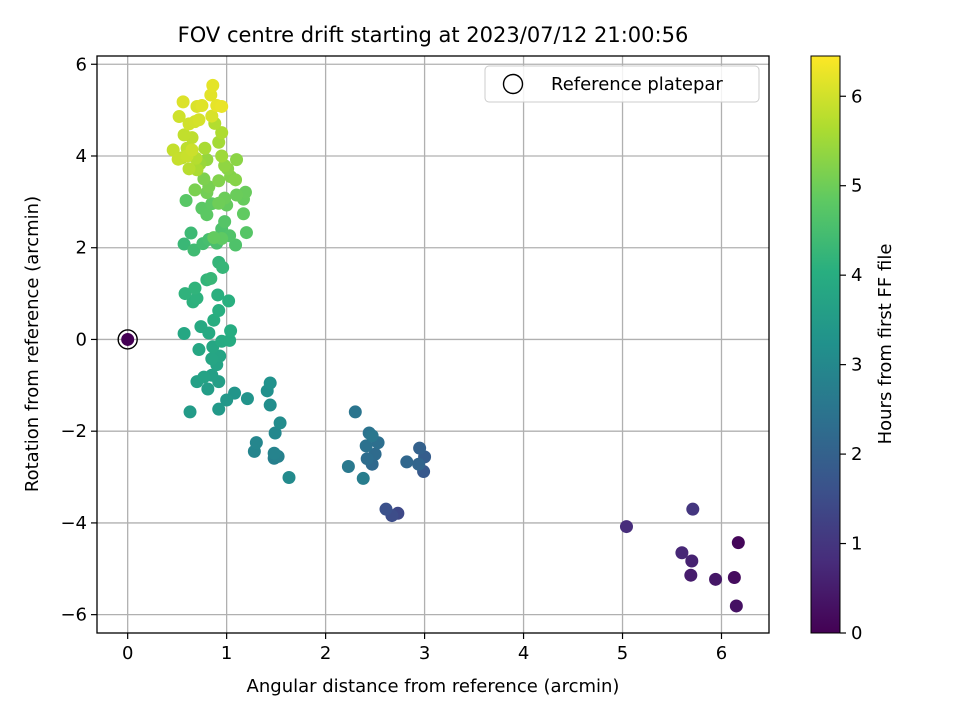  What do you see at coordinates (637, 84) in the screenshot?
I see `legend-entry-label: Reference platepar` at bounding box center [637, 84].